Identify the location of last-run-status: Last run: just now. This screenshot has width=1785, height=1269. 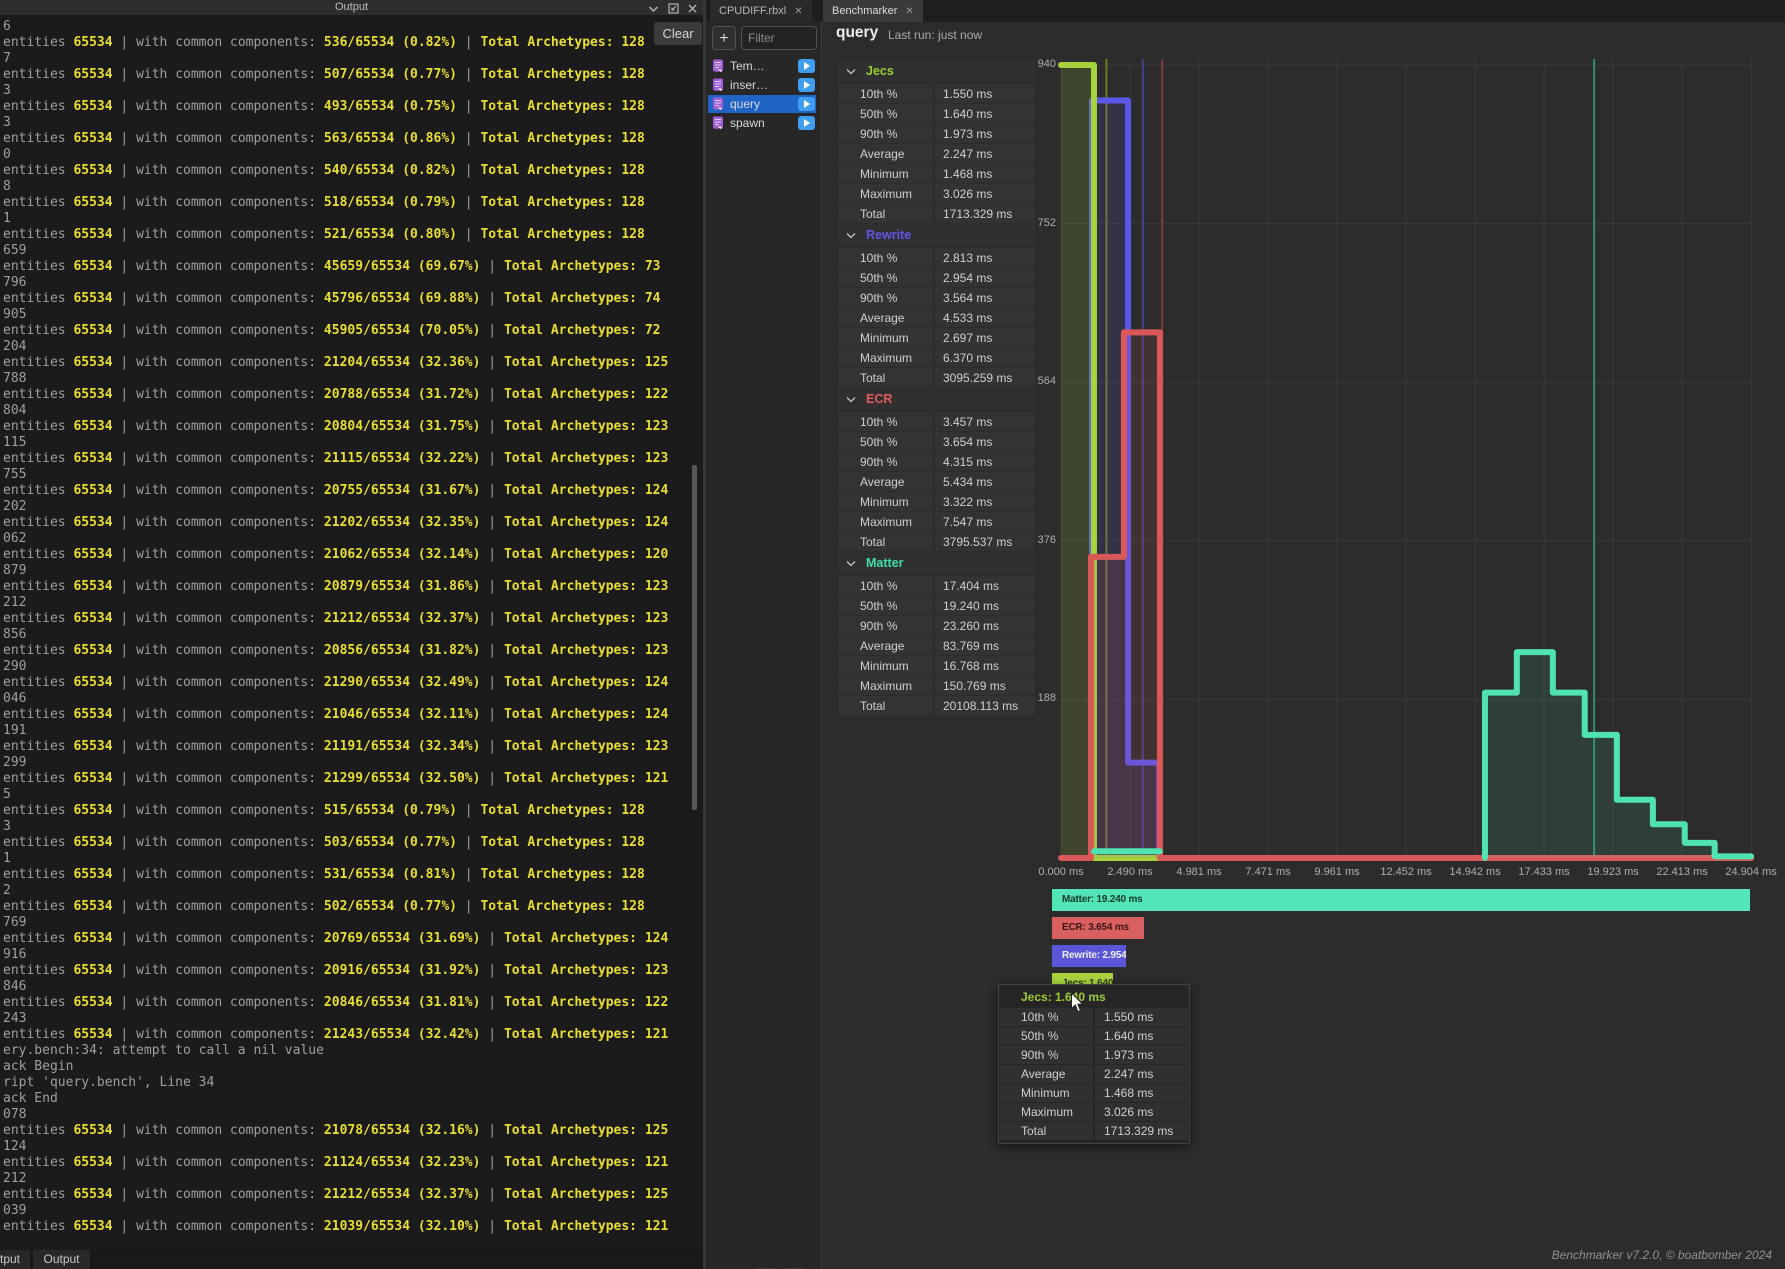
(935, 35).